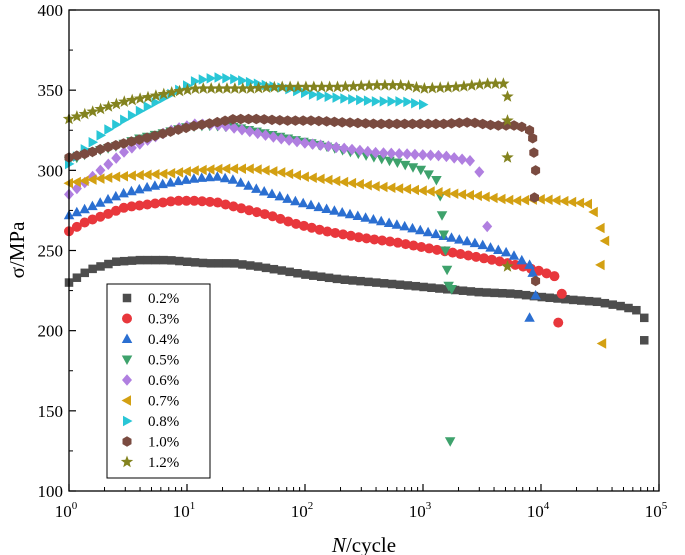  I want to click on y-tick-label: 200, so click(51, 331).